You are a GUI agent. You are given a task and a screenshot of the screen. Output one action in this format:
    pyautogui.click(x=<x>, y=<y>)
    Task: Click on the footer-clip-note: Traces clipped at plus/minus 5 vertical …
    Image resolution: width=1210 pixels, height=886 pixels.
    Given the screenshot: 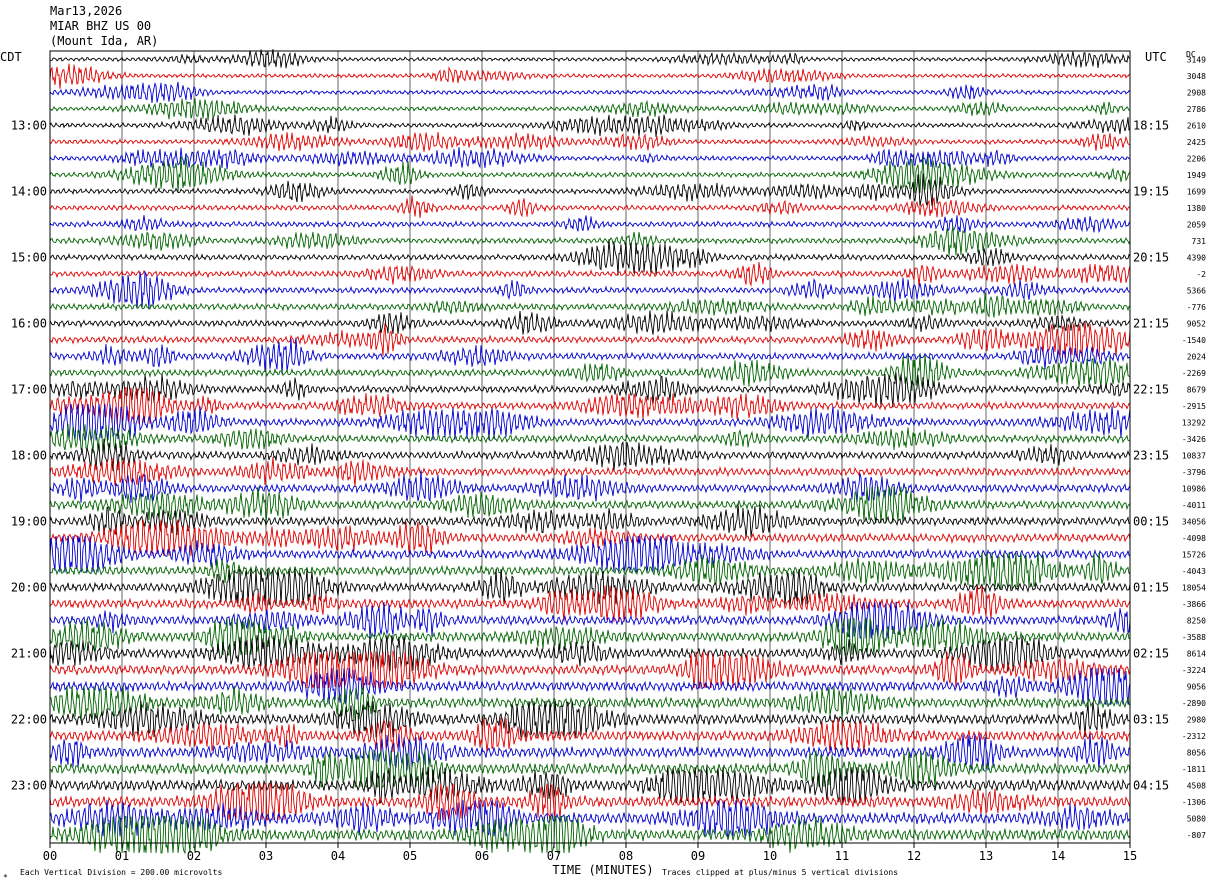 What is the action you would take?
    pyautogui.click(x=780, y=872)
    